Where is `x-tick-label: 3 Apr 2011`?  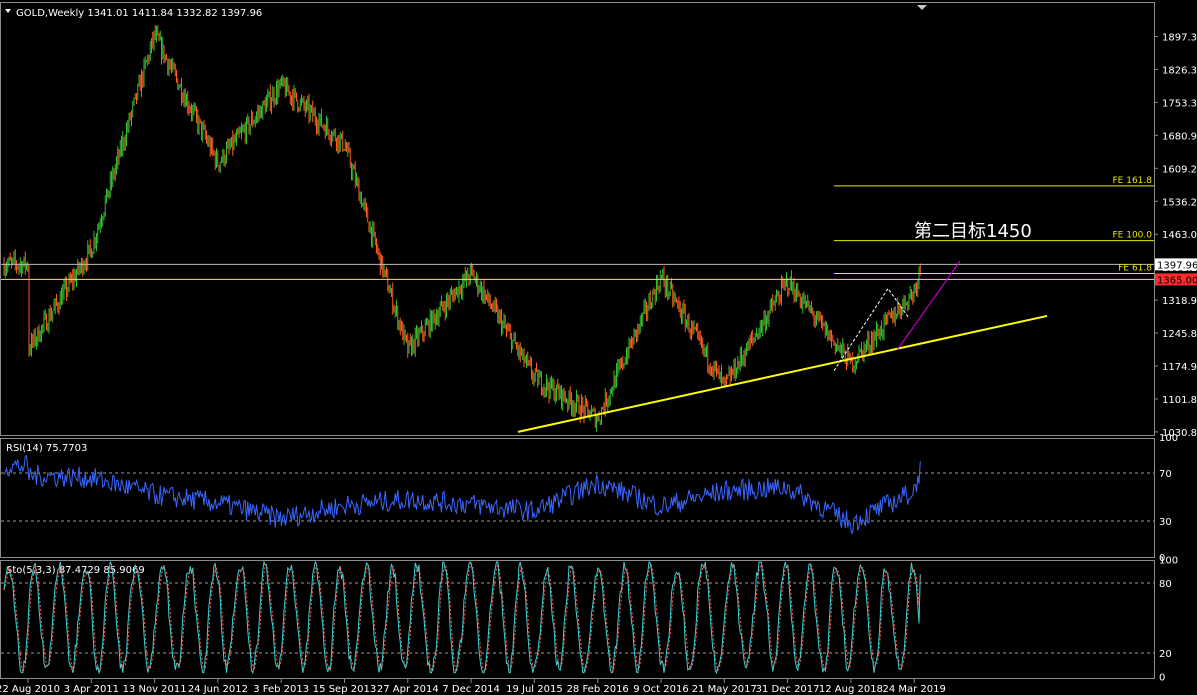 x-tick-label: 3 Apr 2011 is located at coordinates (91, 689).